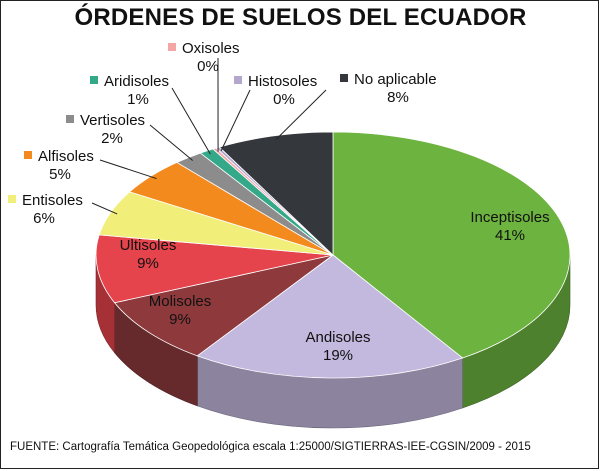 This screenshot has height=471, width=601. I want to click on value-label-histosoles: 0%, so click(284, 99).